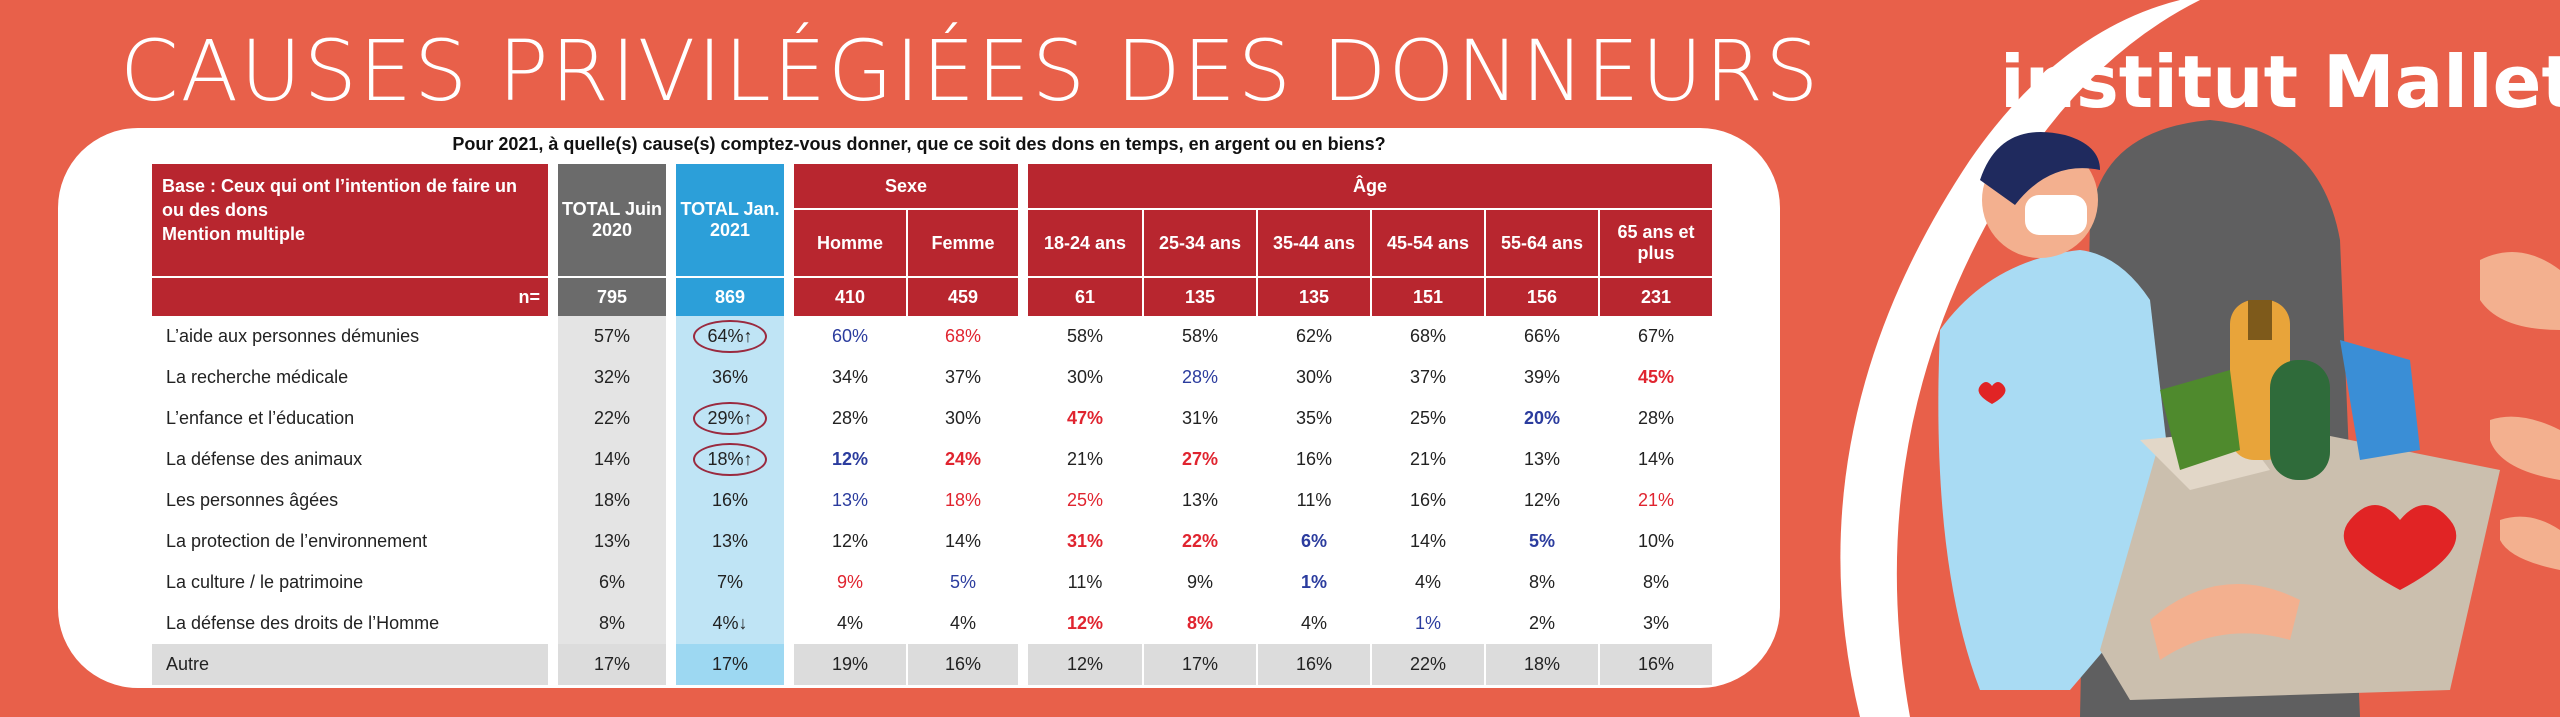 This screenshot has height=717, width=2560. What do you see at coordinates (1427, 336) in the screenshot?
I see `table-cell: 68%` at bounding box center [1427, 336].